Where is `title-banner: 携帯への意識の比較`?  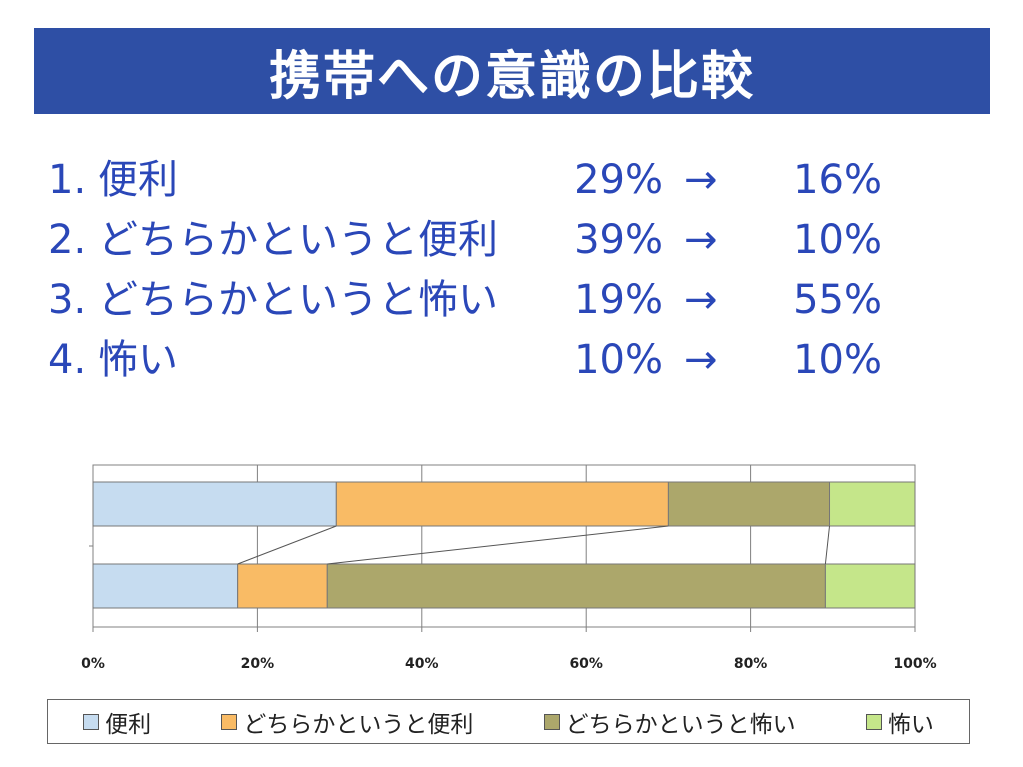 title-banner: 携帯への意識の比較 is located at coordinates (512, 71).